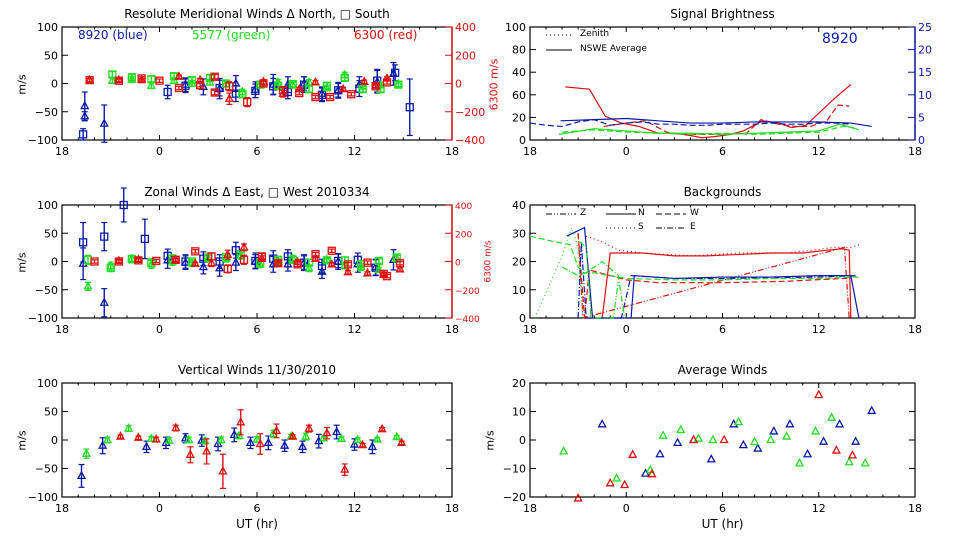 This screenshot has height=540, width=960. What do you see at coordinates (819, 508) in the screenshot?
I see `average-xtick-label: 12` at bounding box center [819, 508].